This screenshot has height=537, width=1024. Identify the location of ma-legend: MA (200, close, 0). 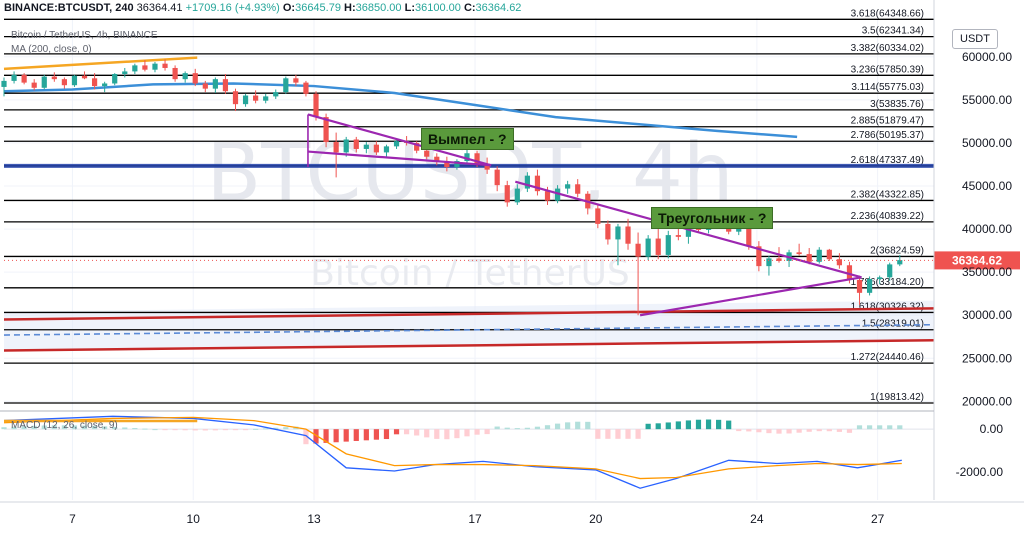
(51, 49).